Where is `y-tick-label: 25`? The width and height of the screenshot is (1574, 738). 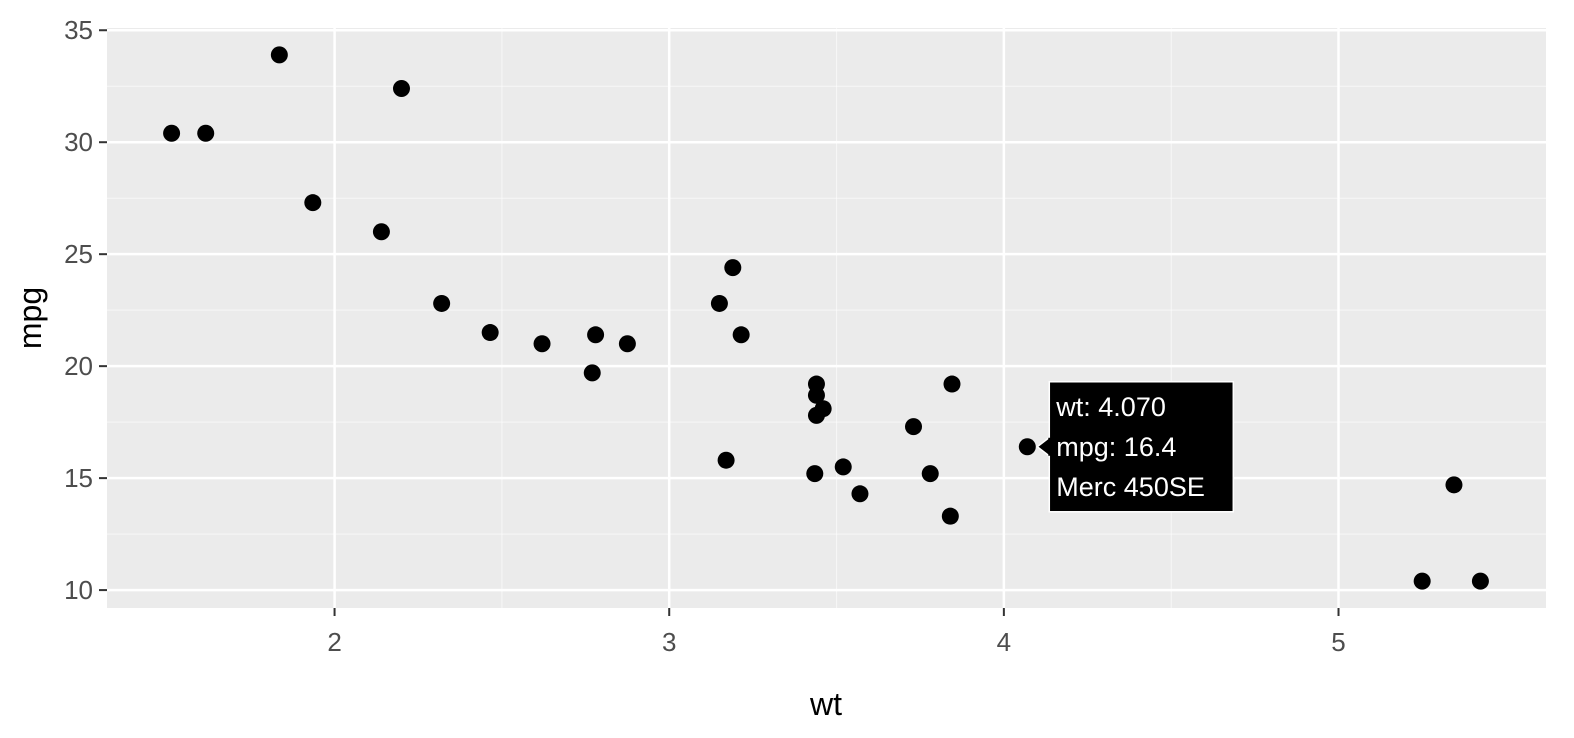
y-tick-label: 25 is located at coordinates (78, 254).